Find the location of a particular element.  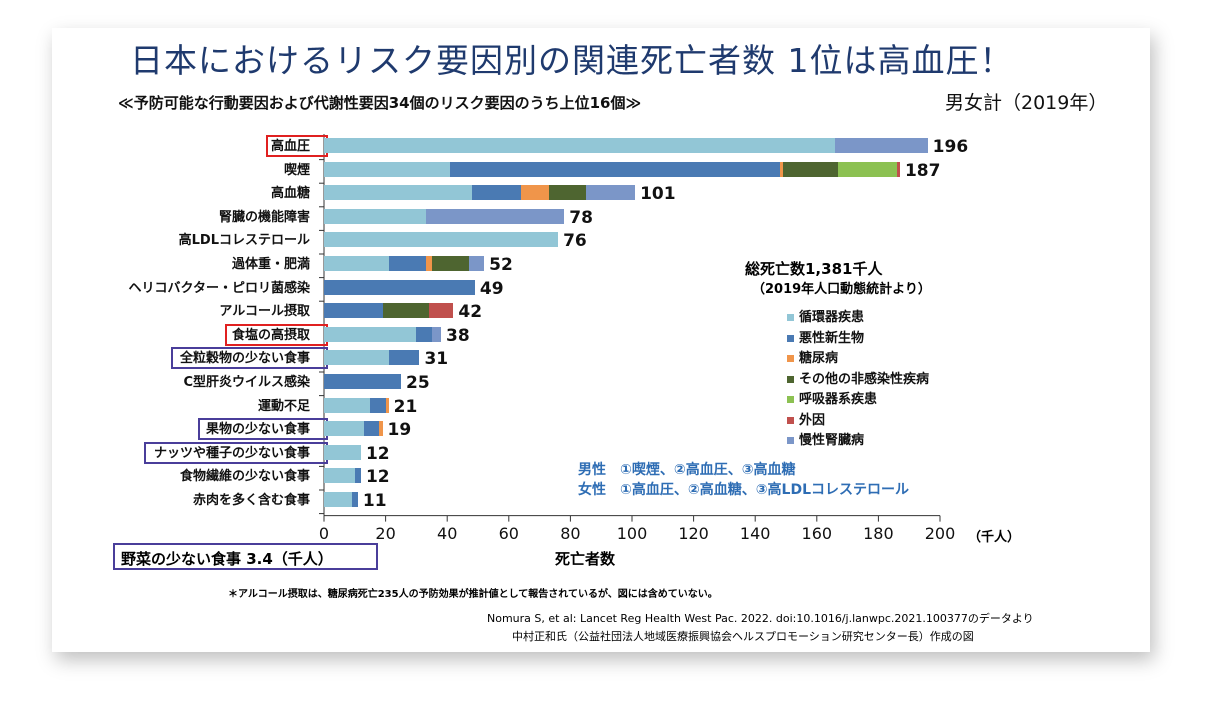

value-label: 78 is located at coordinates (581, 217).